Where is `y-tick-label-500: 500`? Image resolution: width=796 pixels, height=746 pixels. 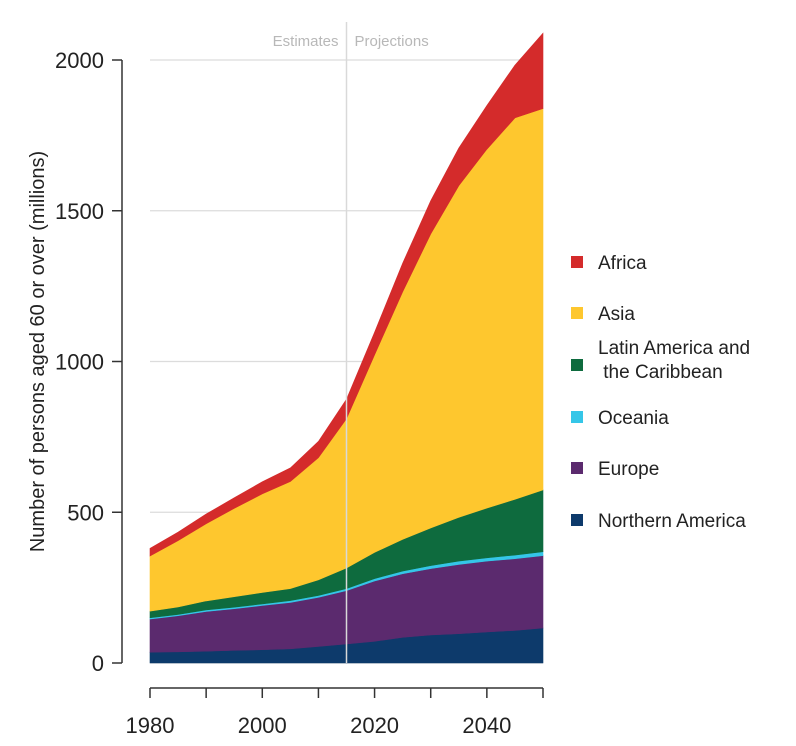
y-tick-label-500: 500 is located at coordinates (85, 512).